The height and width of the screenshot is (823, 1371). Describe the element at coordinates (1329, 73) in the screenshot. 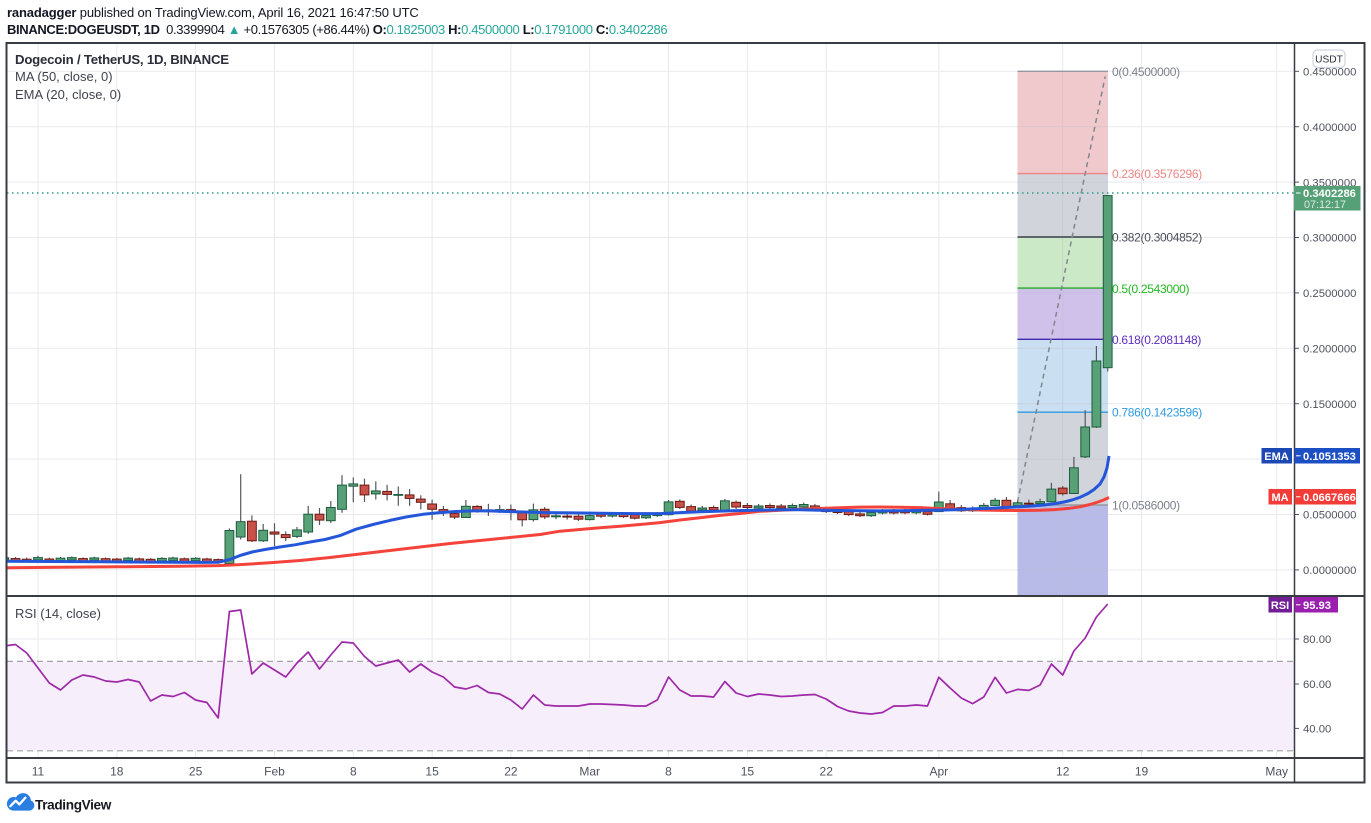

I see `svg-text: 0.4500000` at that location.